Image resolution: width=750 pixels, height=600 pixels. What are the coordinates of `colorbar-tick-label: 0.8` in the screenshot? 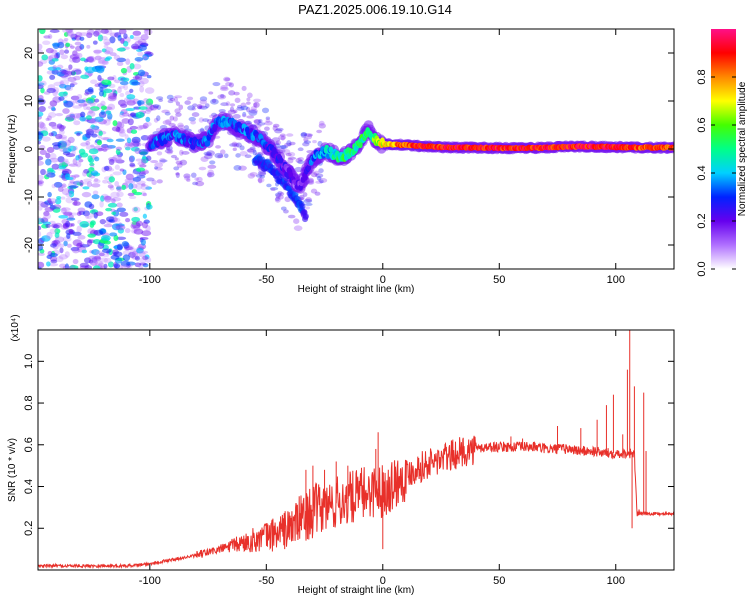 It's located at (702, 76).